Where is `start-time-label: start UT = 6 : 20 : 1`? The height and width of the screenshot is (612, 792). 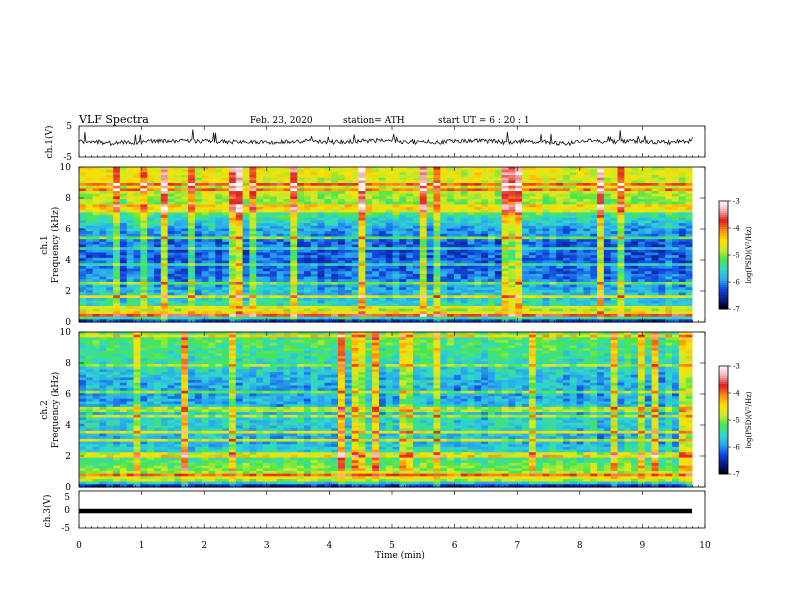
start-time-label: start UT = 6 : 20 : 1 is located at coordinates (484, 121).